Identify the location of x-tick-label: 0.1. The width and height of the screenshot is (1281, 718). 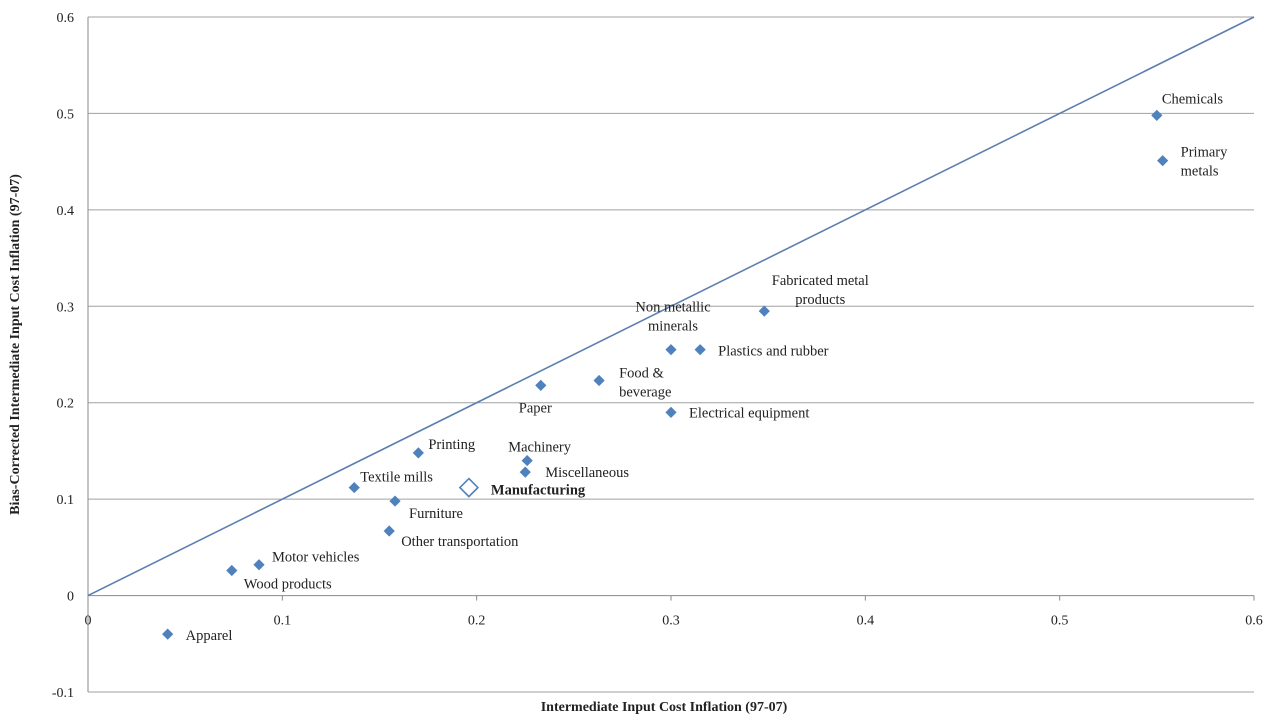
(283, 621).